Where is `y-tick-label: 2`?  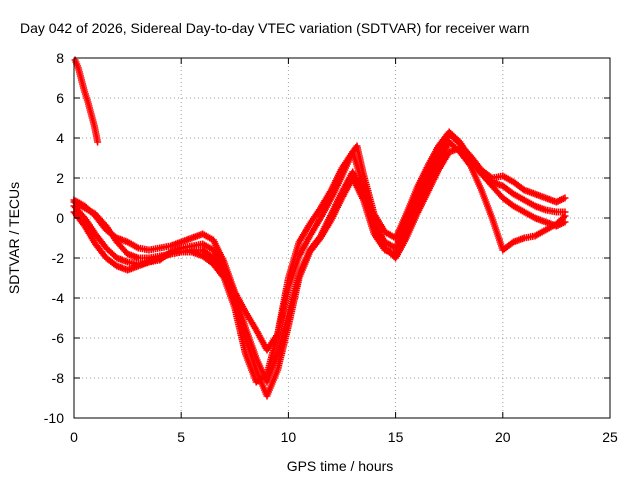
y-tick-label: 2 is located at coordinates (60, 178).